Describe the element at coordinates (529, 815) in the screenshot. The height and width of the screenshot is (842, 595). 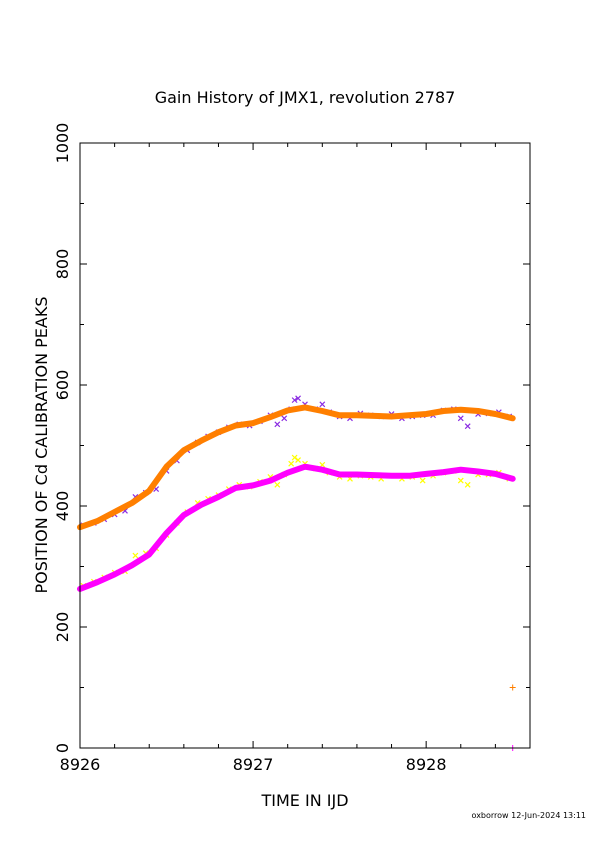
I see `footer-credit: oxborrow 12-Jun-2024 13:11` at that location.